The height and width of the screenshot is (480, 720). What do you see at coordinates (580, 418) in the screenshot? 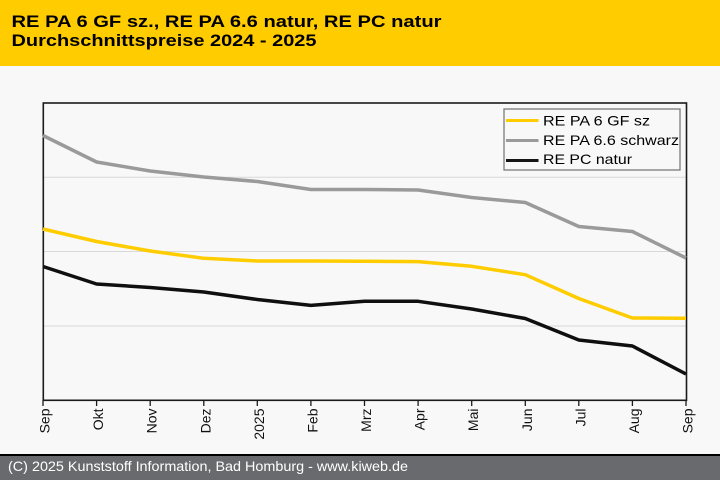
I see `svg-text: Jul` at bounding box center [580, 418].